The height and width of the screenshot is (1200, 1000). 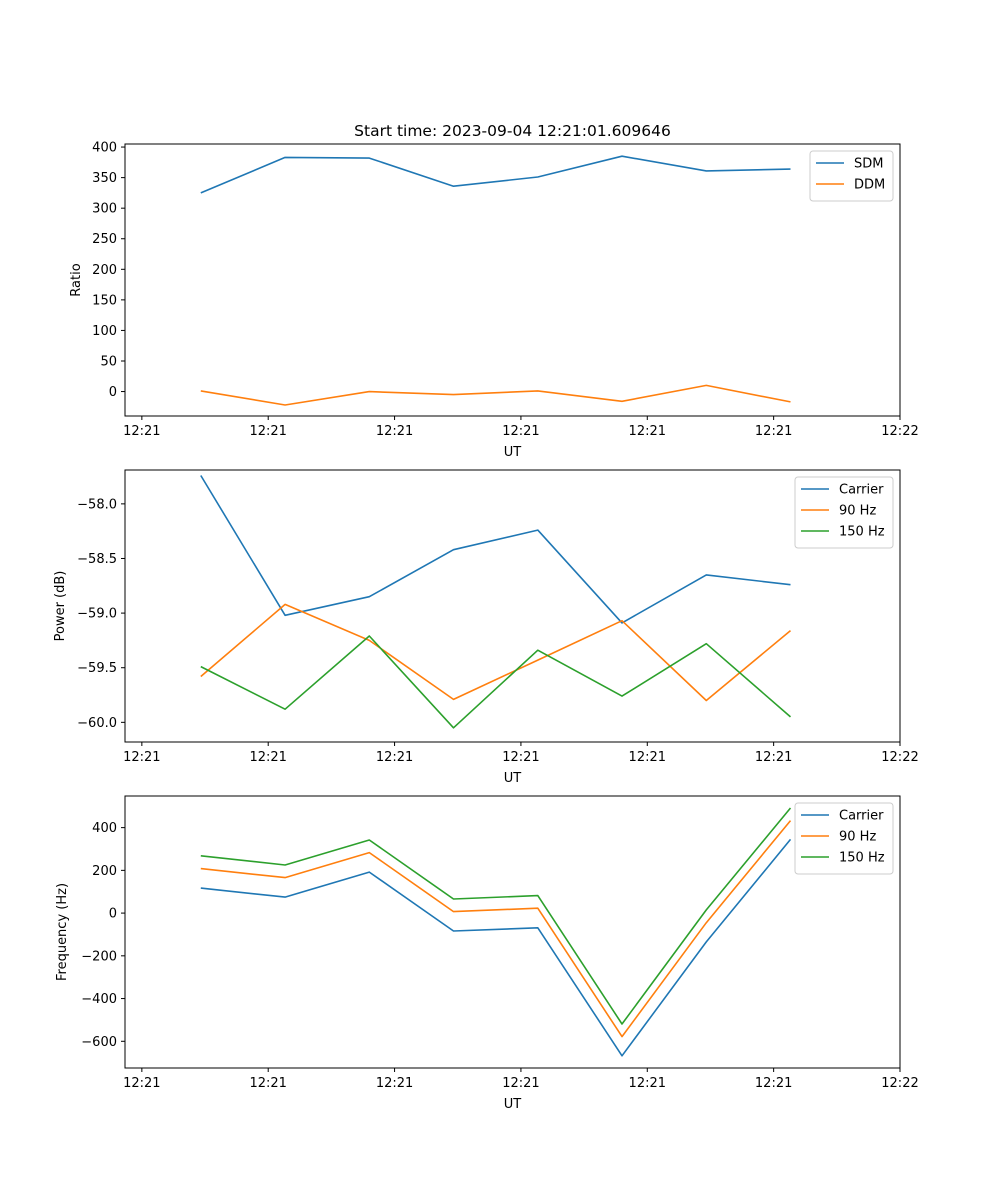 What do you see at coordinates (495, 395) in the screenshot?
I see `ratio-series-ddm-line` at bounding box center [495, 395].